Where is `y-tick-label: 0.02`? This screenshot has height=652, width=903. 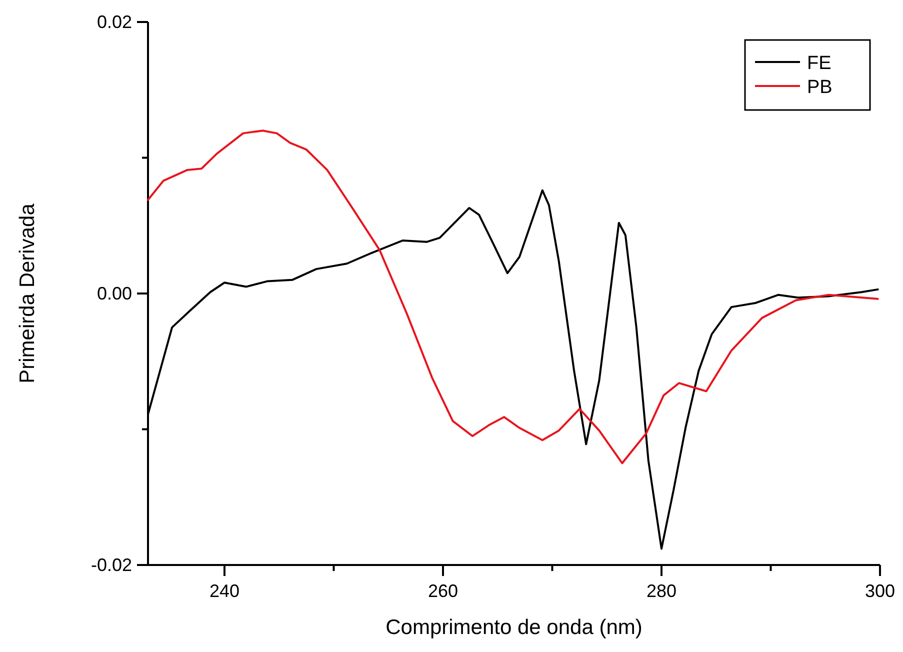
y-tick-label: 0.02 is located at coordinates (114, 22).